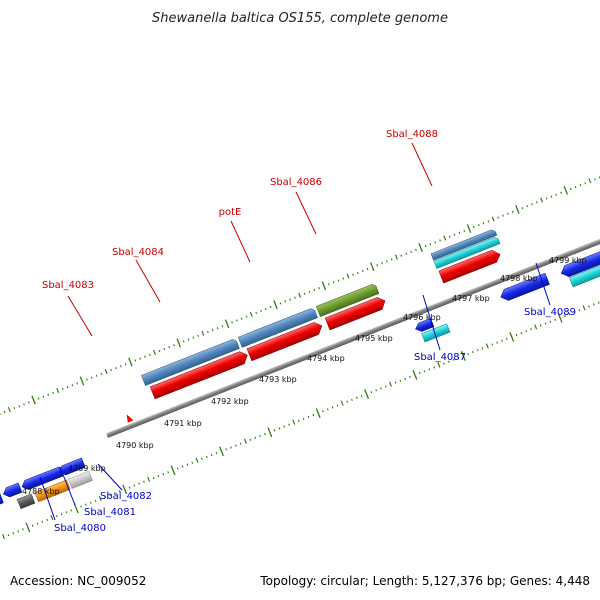 The image size is (600, 600). Describe the element at coordinates (135, 445) in the screenshot. I see `kbp-label: 4790 kbp` at that location.